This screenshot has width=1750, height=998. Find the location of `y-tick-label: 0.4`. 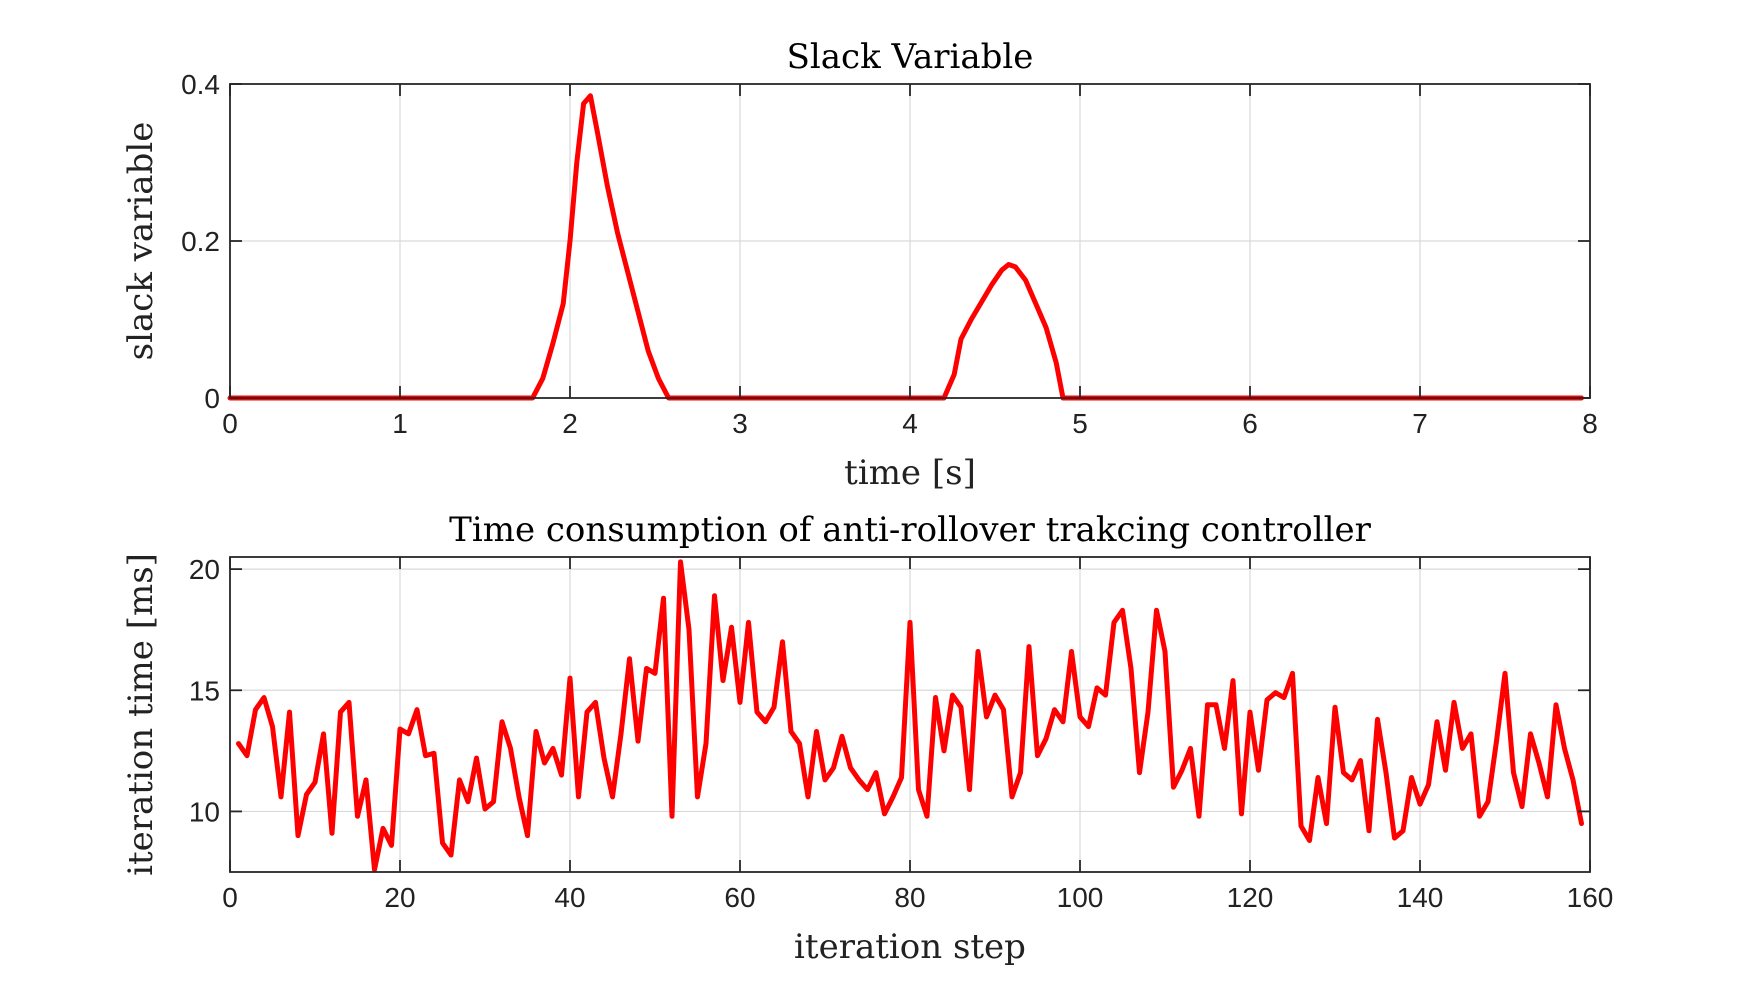

y-tick-label: 0.4 is located at coordinates (200, 84).